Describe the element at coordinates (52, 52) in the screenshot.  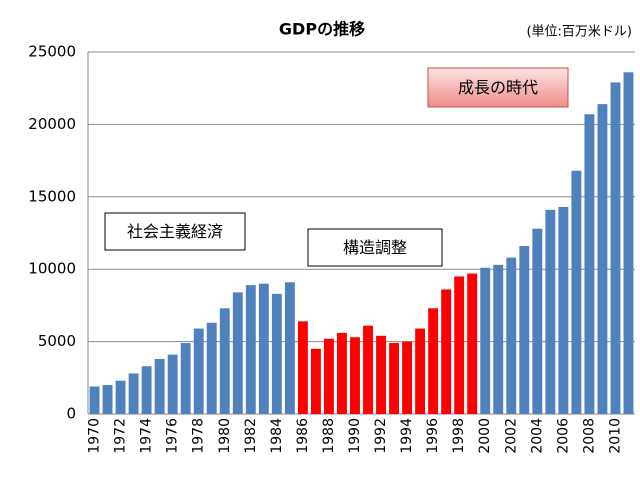
I see `y-tick-label: 25000` at that location.